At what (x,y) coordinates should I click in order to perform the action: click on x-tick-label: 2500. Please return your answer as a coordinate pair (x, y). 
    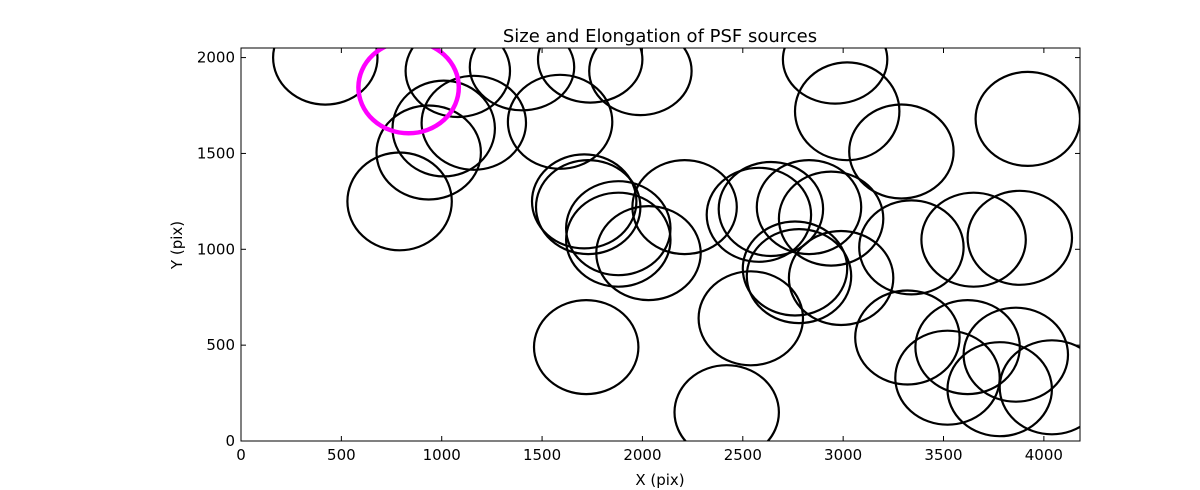
    Looking at the image, I should click on (743, 455).